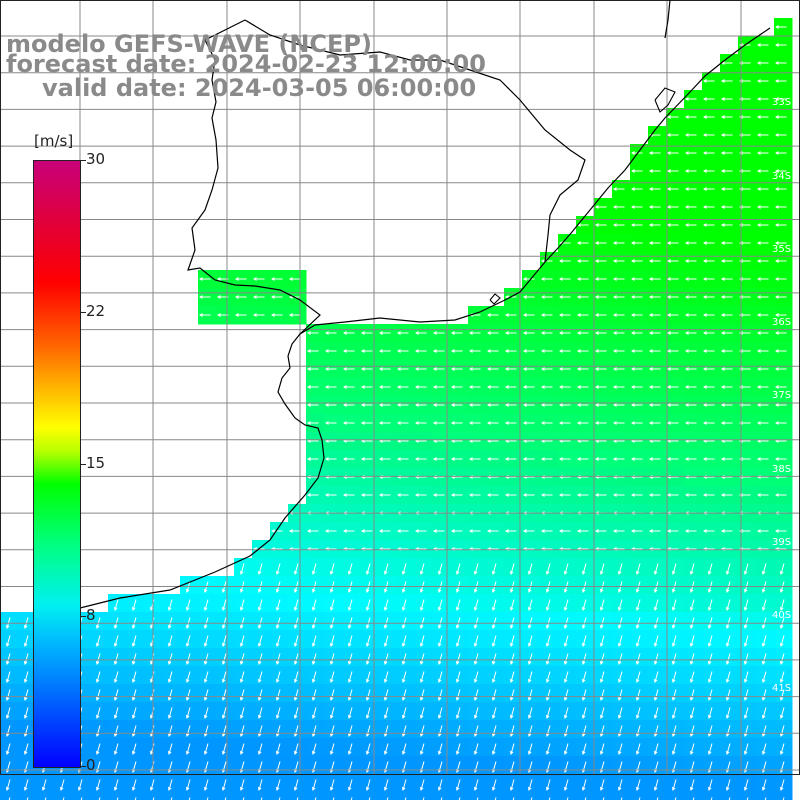 The width and height of the screenshot is (800, 800). What do you see at coordinates (83, 616) in the screenshot?
I see `colorbar-tickmark` at bounding box center [83, 616].